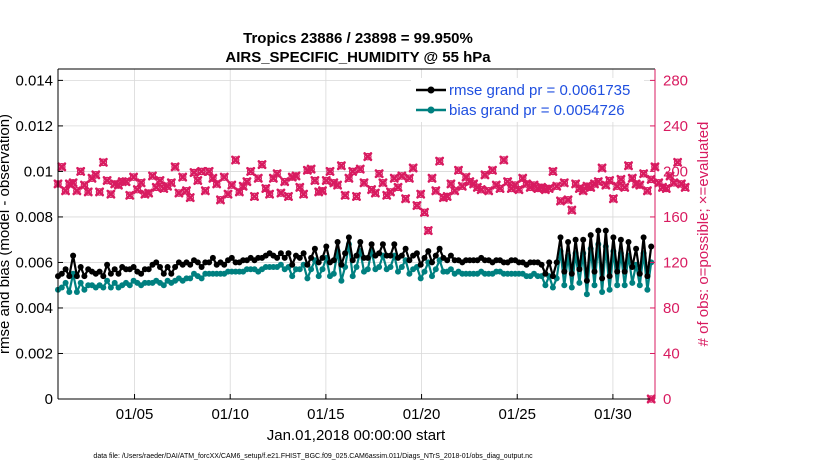 The width and height of the screenshot is (830, 470). I want to click on x-tick-label: 01/05, so click(135, 414).